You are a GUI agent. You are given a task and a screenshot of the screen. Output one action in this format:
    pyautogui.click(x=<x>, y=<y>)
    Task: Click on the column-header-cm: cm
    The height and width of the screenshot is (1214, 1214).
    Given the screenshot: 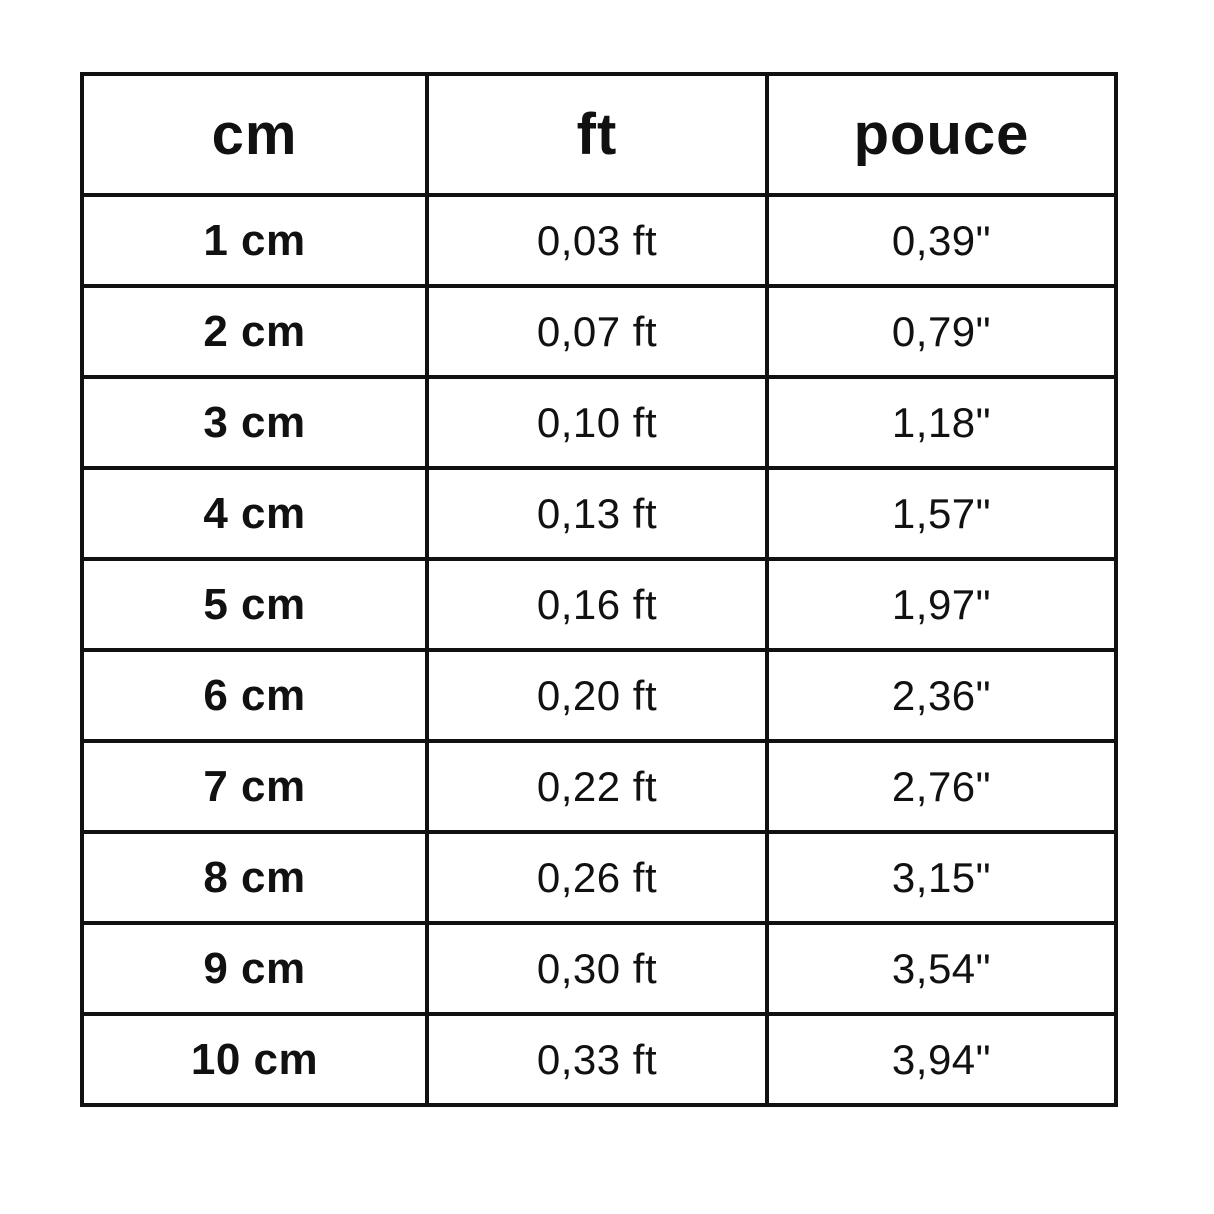 What is the action you would take?
    pyautogui.click(x=254, y=134)
    